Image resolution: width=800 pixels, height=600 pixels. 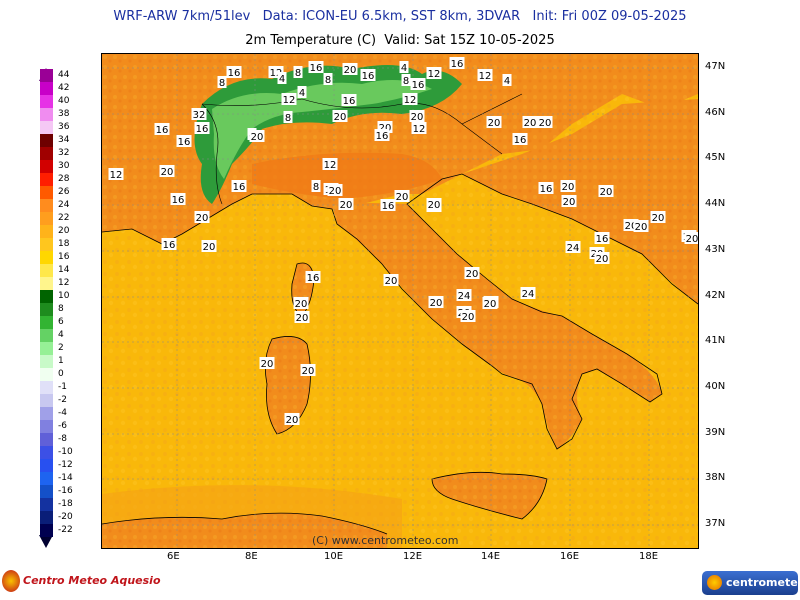 What do you see at coordinates (65, 530) in the screenshot?
I see `legend-label: -22` at bounding box center [65, 530].